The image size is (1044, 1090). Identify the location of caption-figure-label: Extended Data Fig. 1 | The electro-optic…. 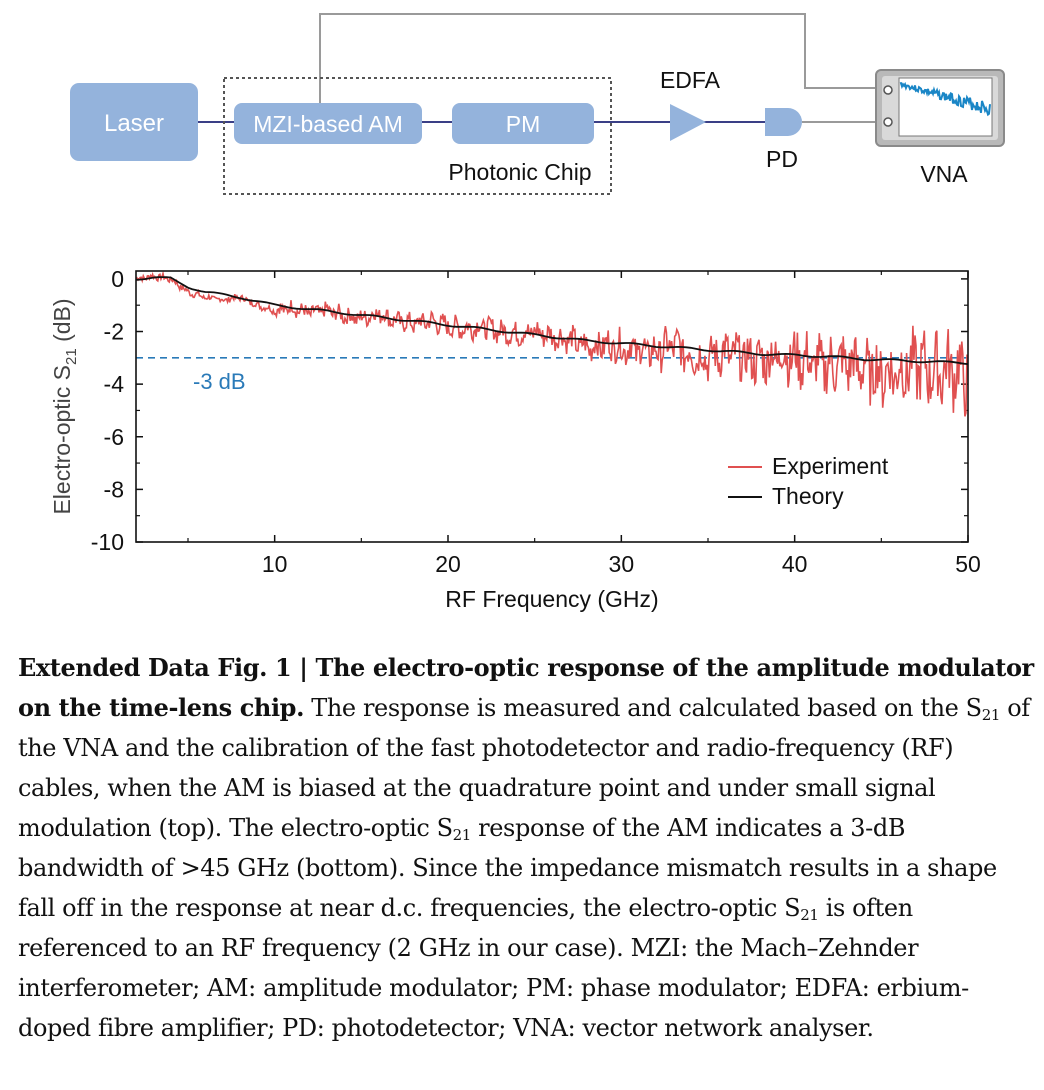
(526, 687).